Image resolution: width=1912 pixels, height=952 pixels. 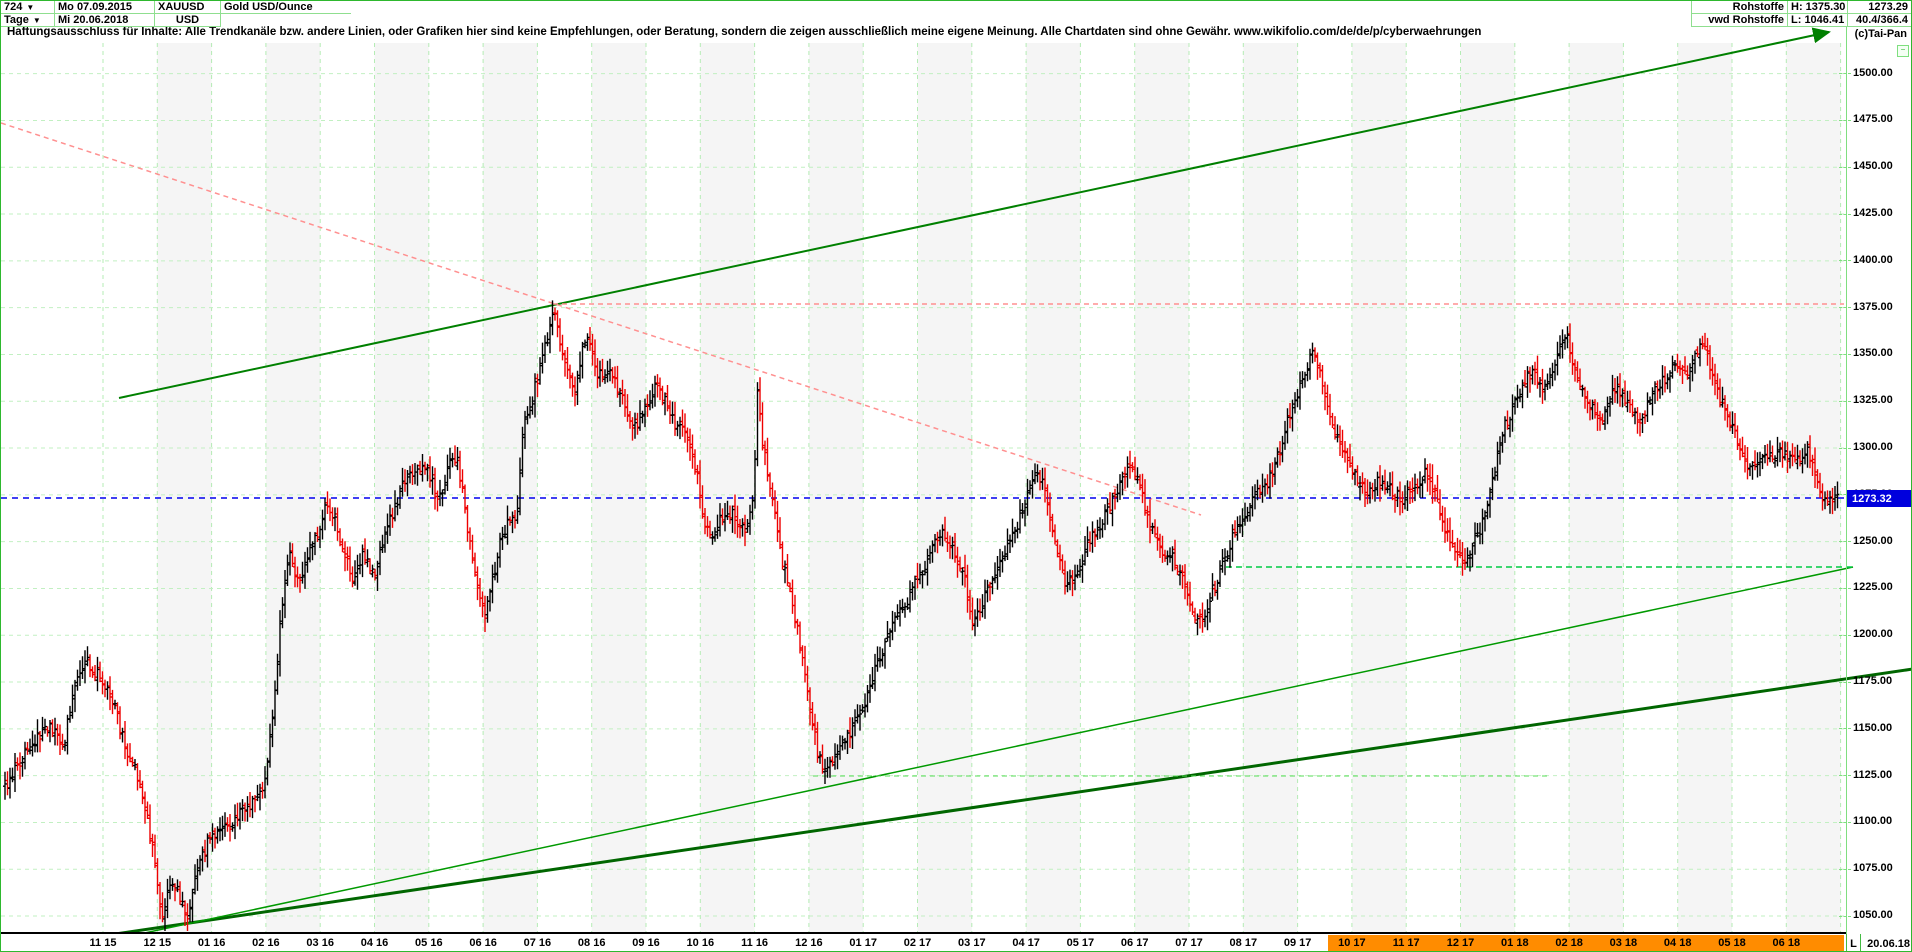 I want to click on y-axis-label: 1250.00, so click(x=1873, y=540).